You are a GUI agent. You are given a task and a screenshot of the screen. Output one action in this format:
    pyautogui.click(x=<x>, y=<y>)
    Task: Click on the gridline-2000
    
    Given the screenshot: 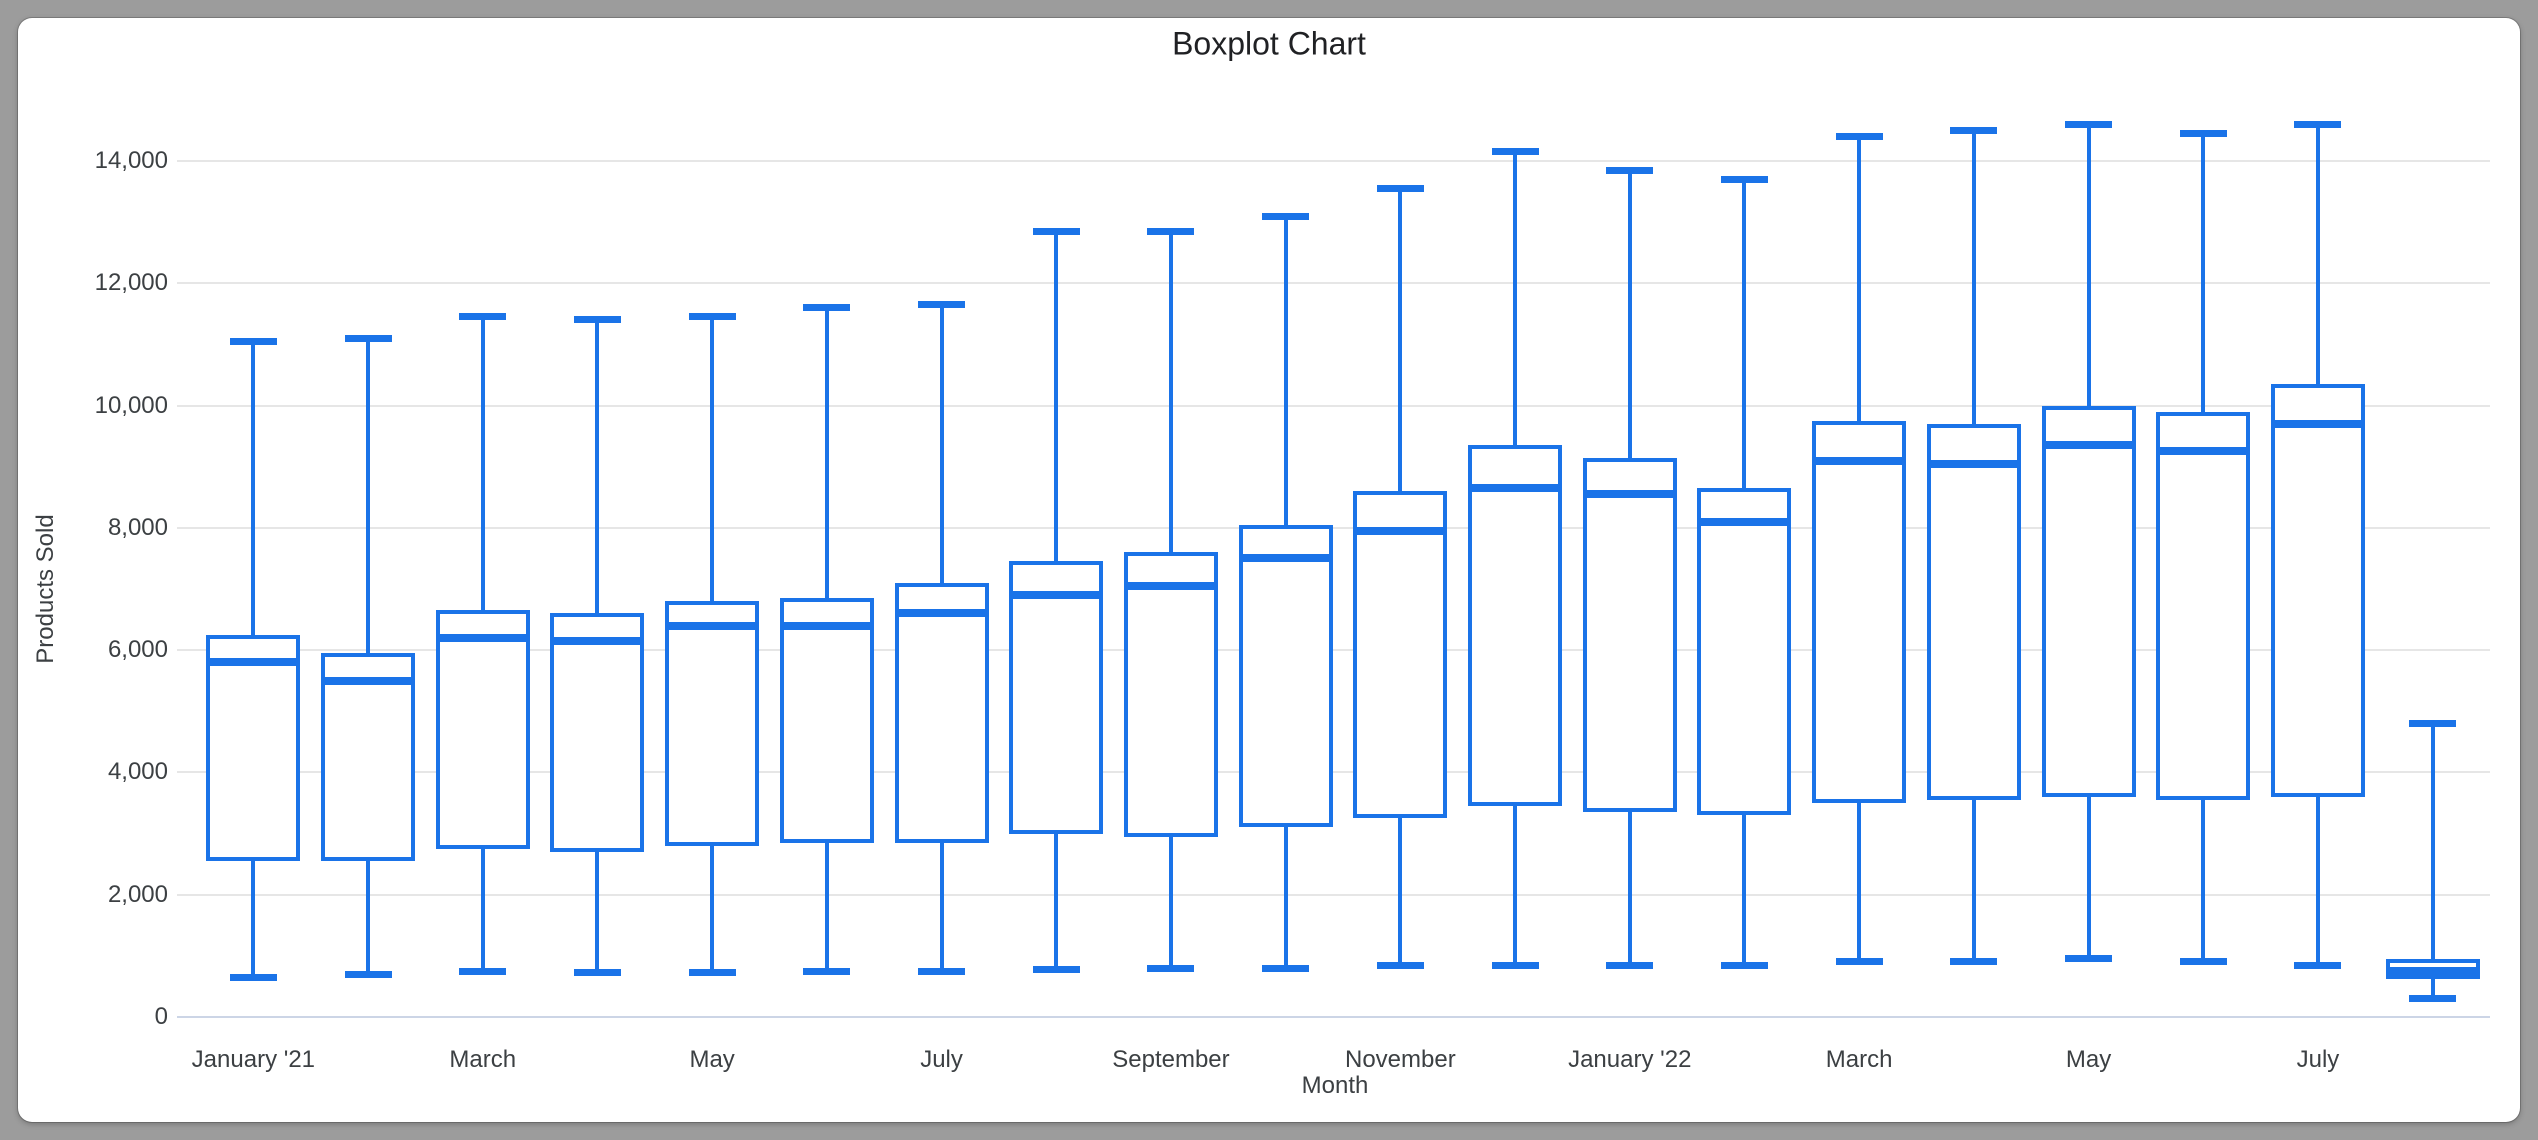 What is the action you would take?
    pyautogui.click(x=1333, y=894)
    